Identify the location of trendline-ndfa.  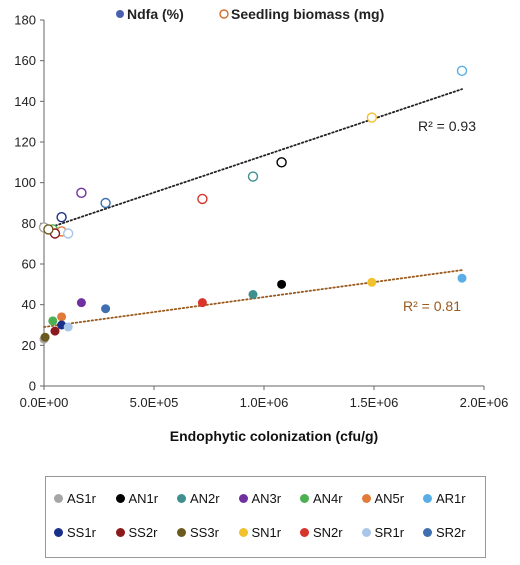
(253, 298).